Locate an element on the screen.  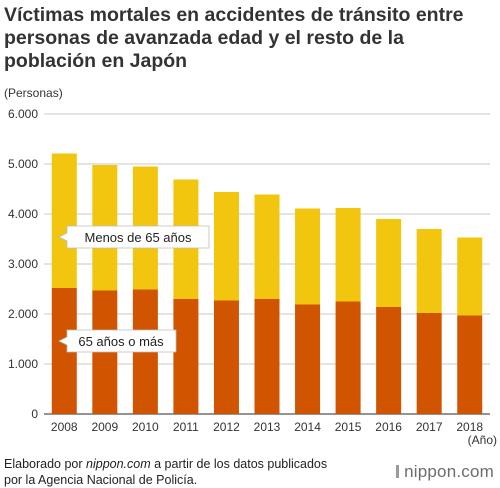
y-tick-label: 1.000 is located at coordinates (23, 364).